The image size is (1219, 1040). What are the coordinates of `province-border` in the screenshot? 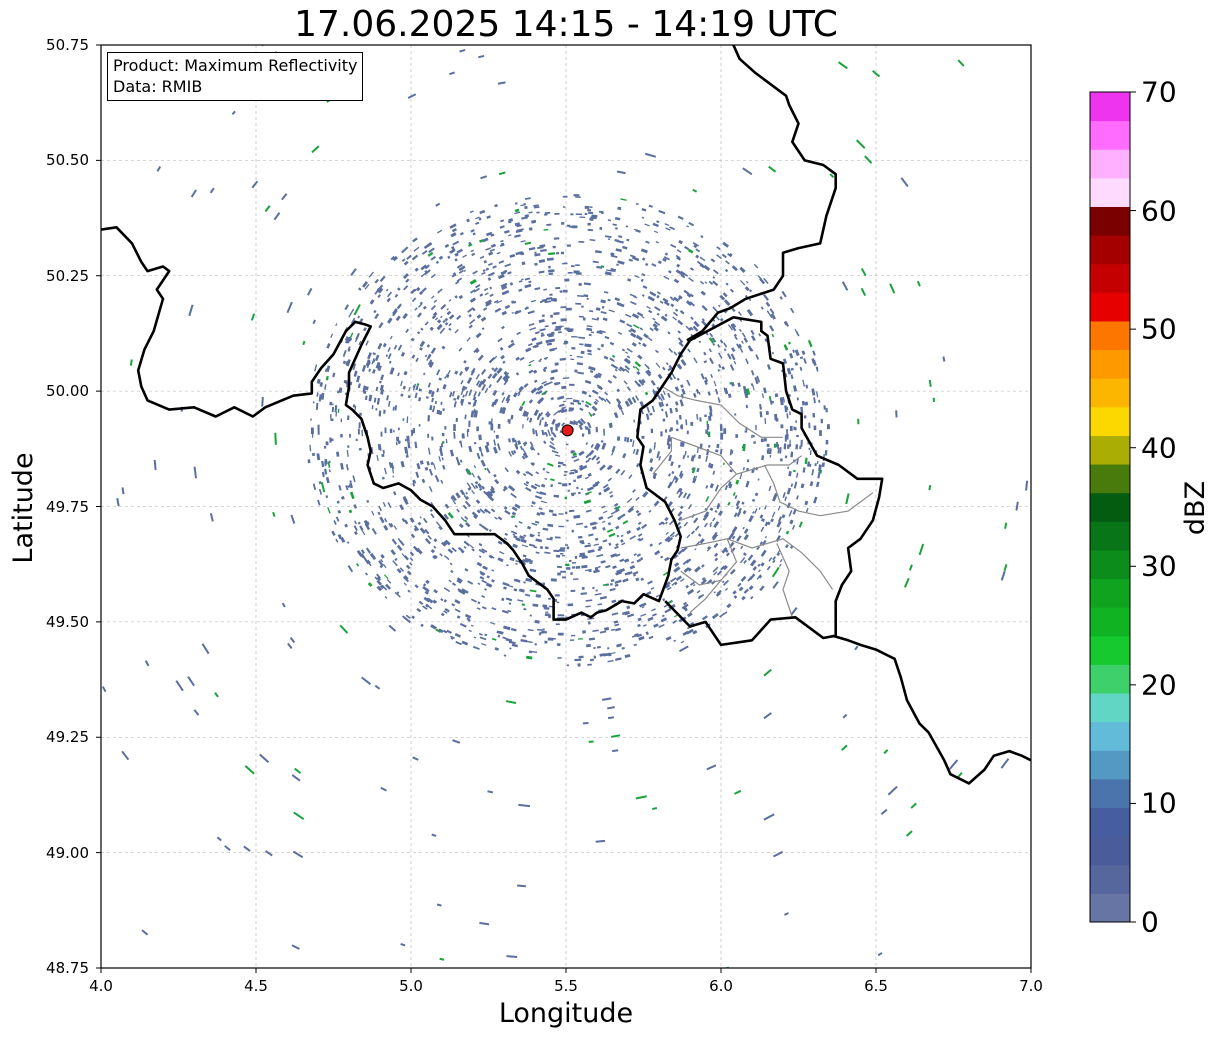 It's located at (713, 576).